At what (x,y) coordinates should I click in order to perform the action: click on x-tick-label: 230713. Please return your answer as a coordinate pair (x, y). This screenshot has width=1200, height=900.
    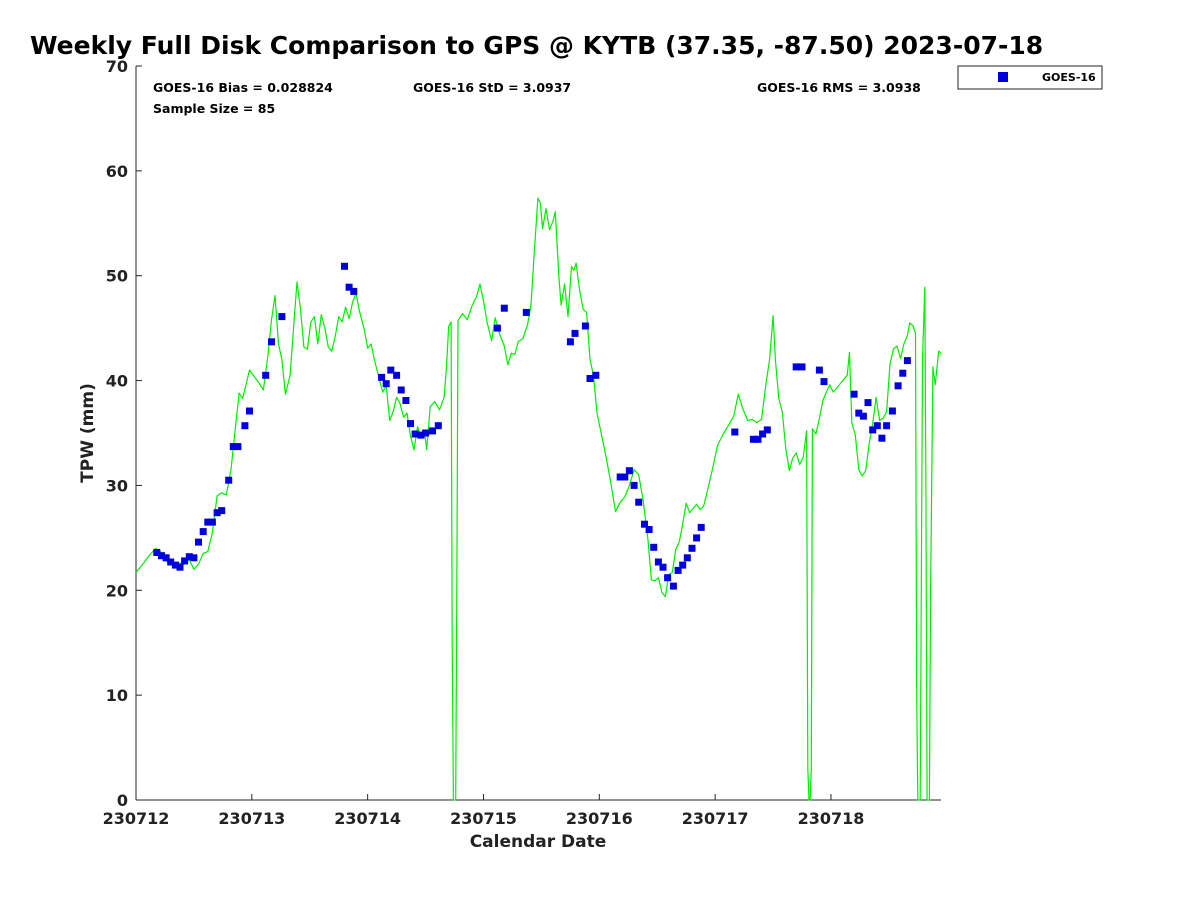
    Looking at the image, I should click on (251, 818).